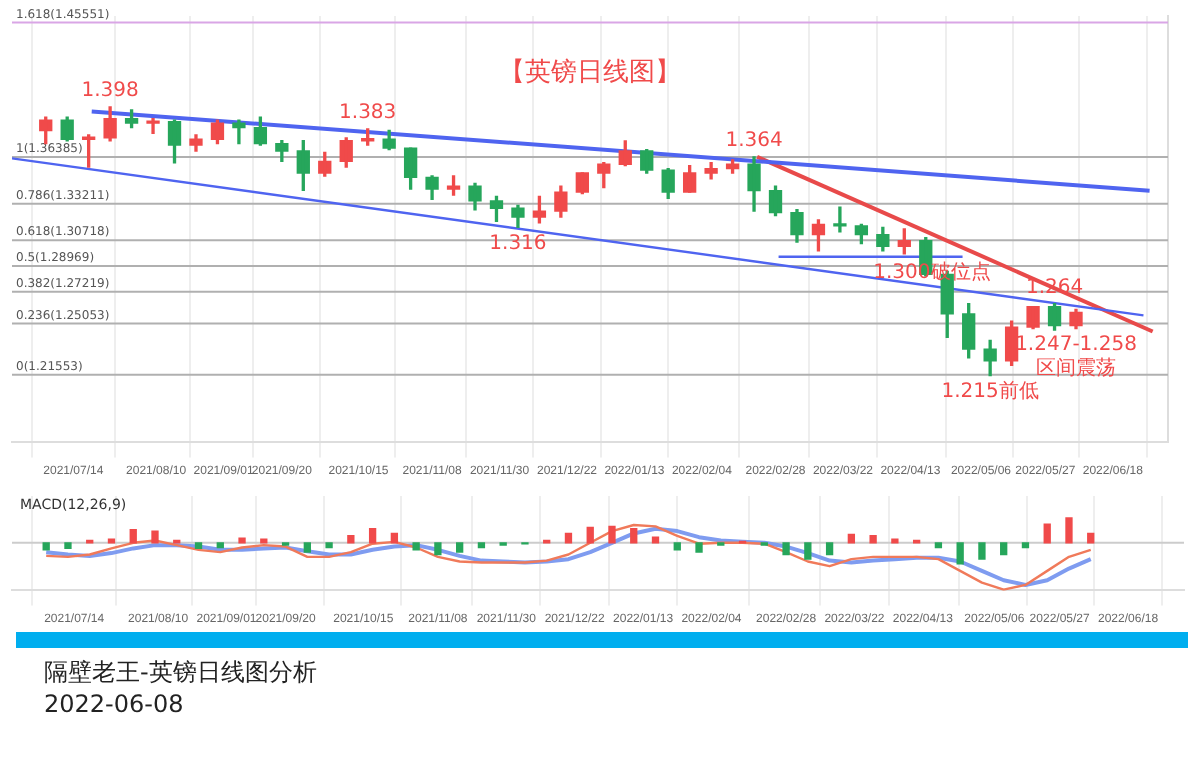  I want to click on text: 【英镑日线图】, so click(590, 72).